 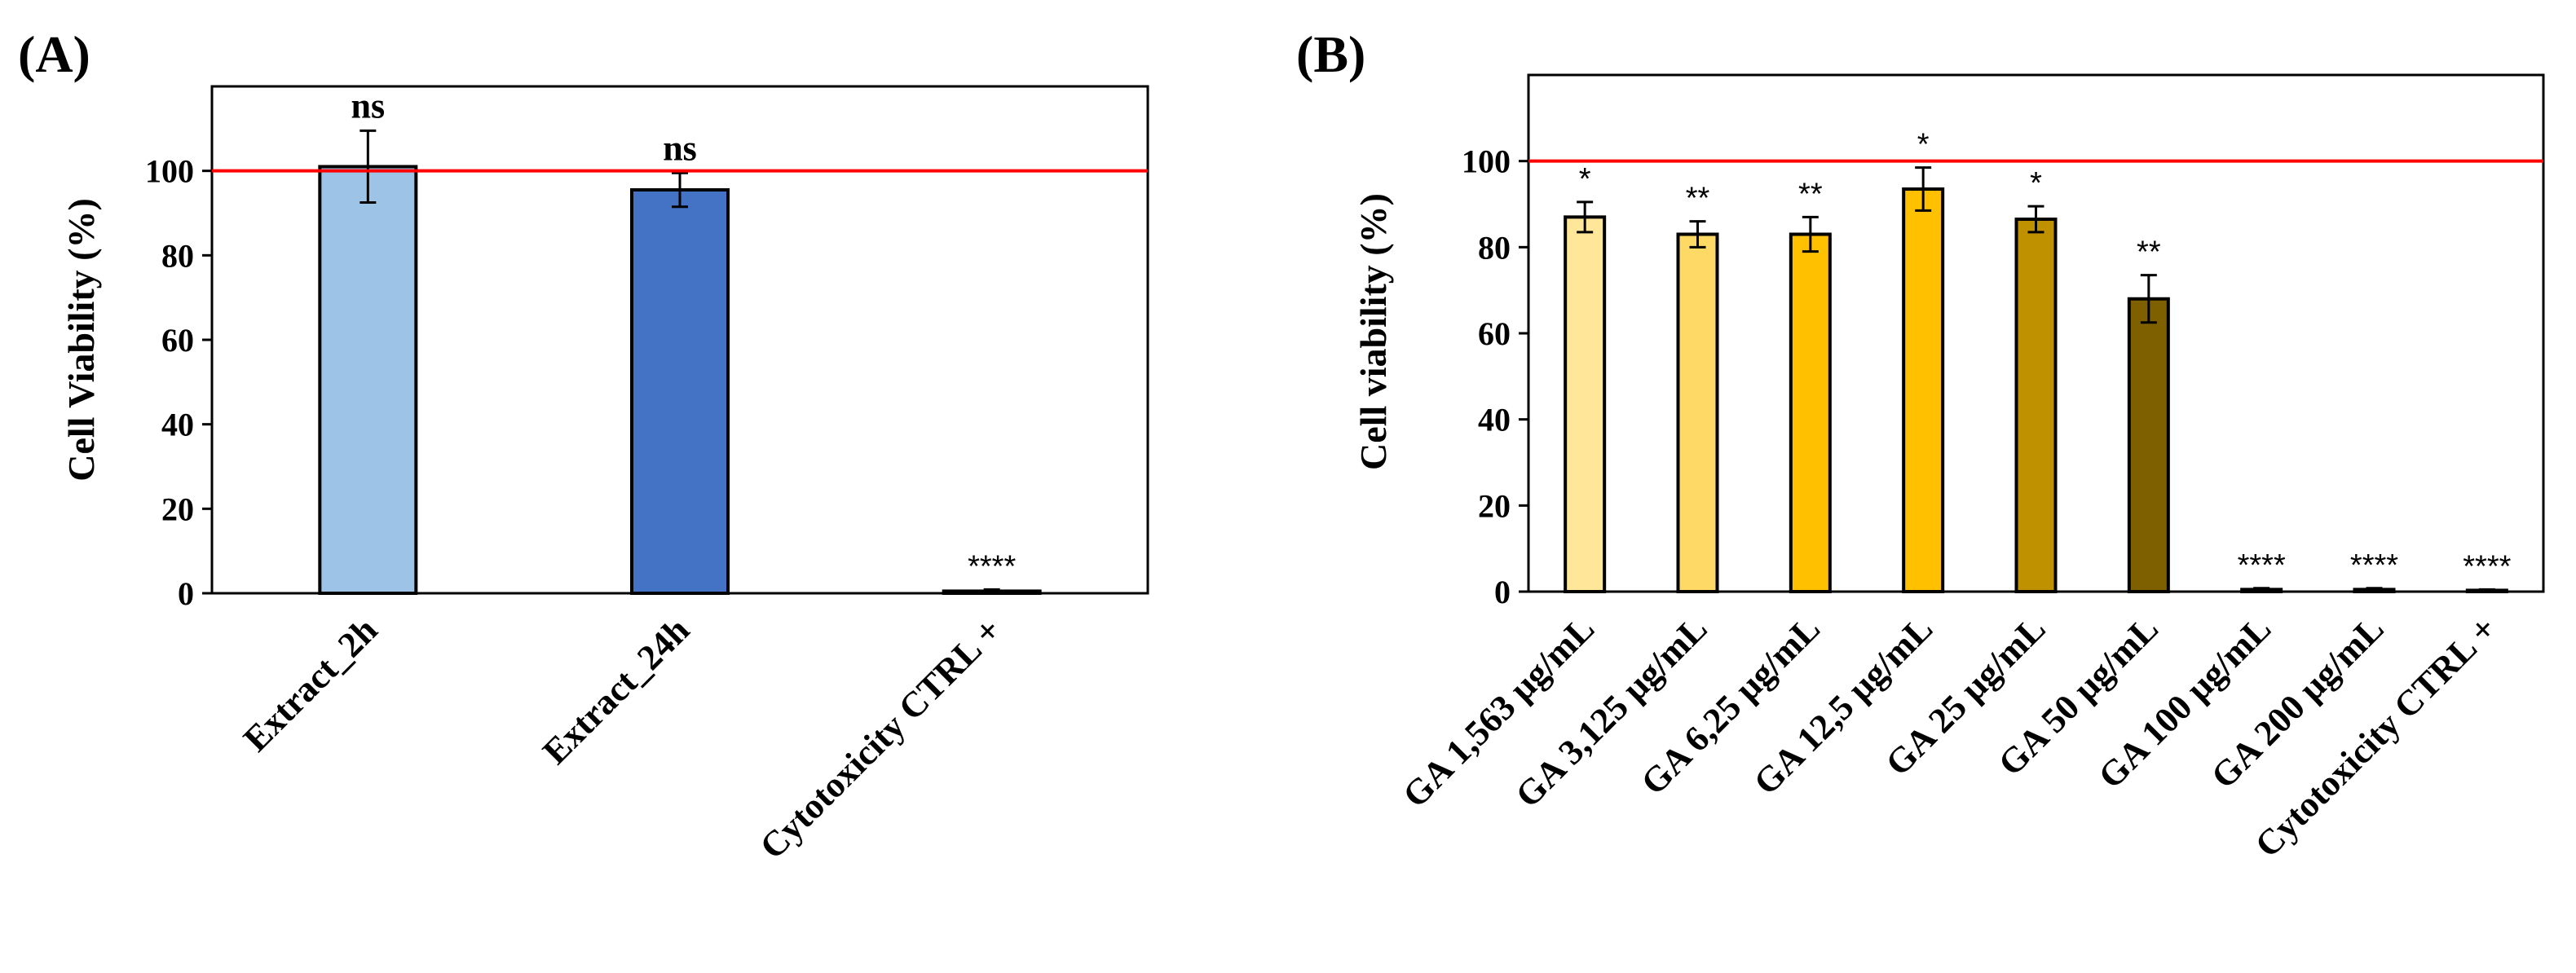 I want to click on x-category-label: Extract_24h, so click(x=616, y=691).